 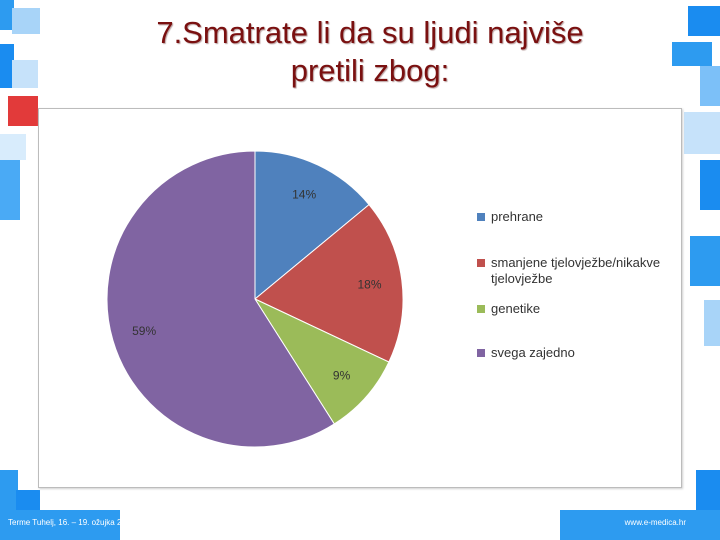 I want to click on slice-percent-label: 14%, so click(x=304, y=195).